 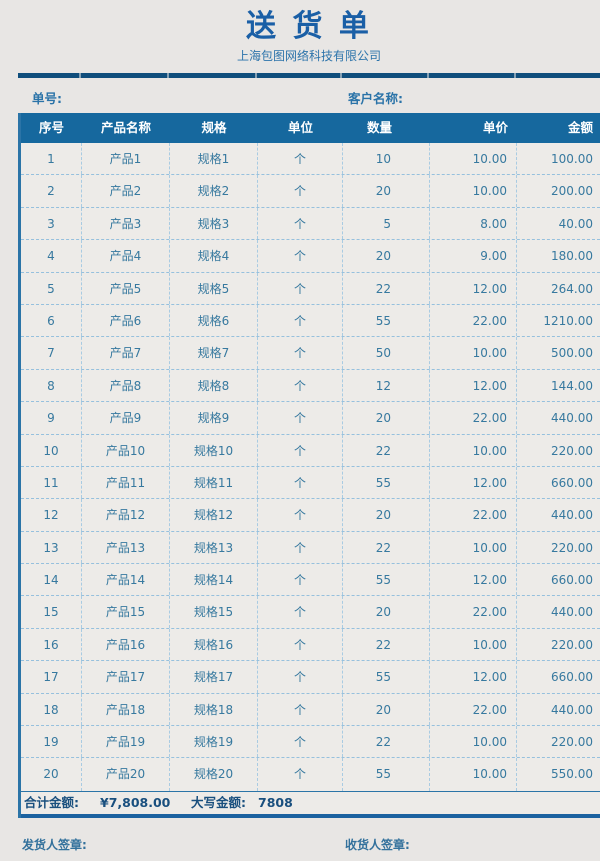 I want to click on order-no-label: 单号:, so click(x=47, y=98).